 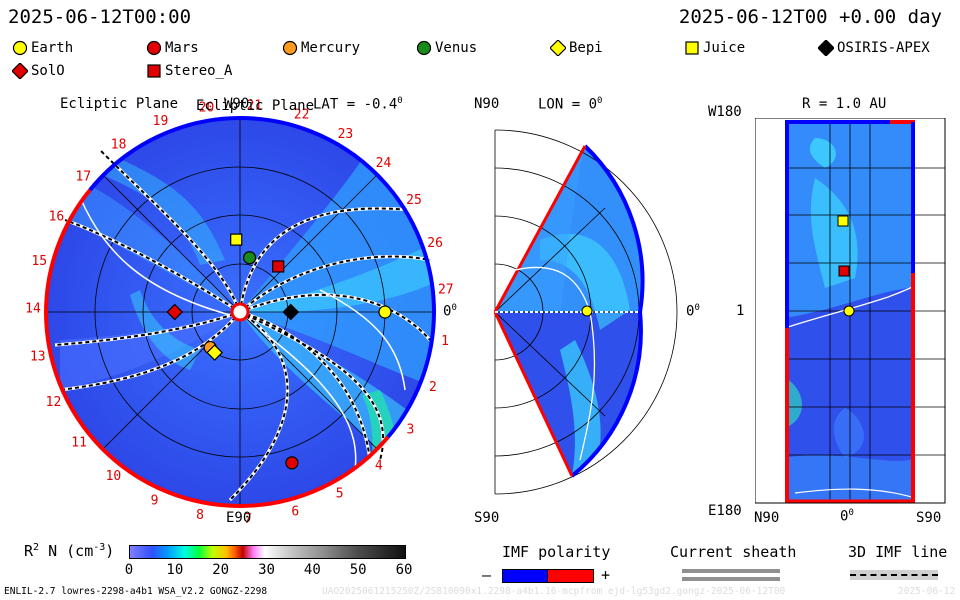 I want to click on carrington-label: 3, so click(x=410, y=430).